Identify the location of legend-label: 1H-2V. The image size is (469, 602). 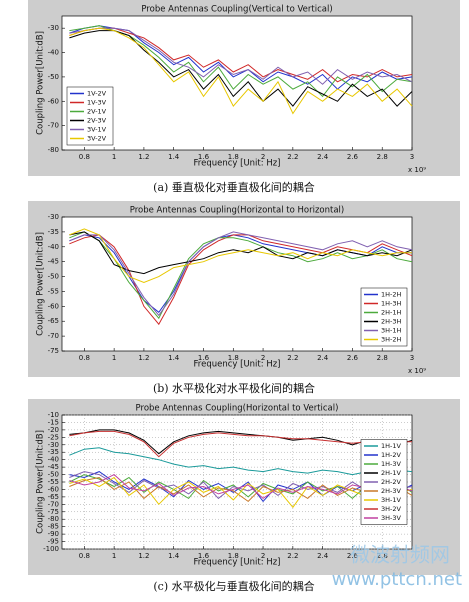
(391, 455).